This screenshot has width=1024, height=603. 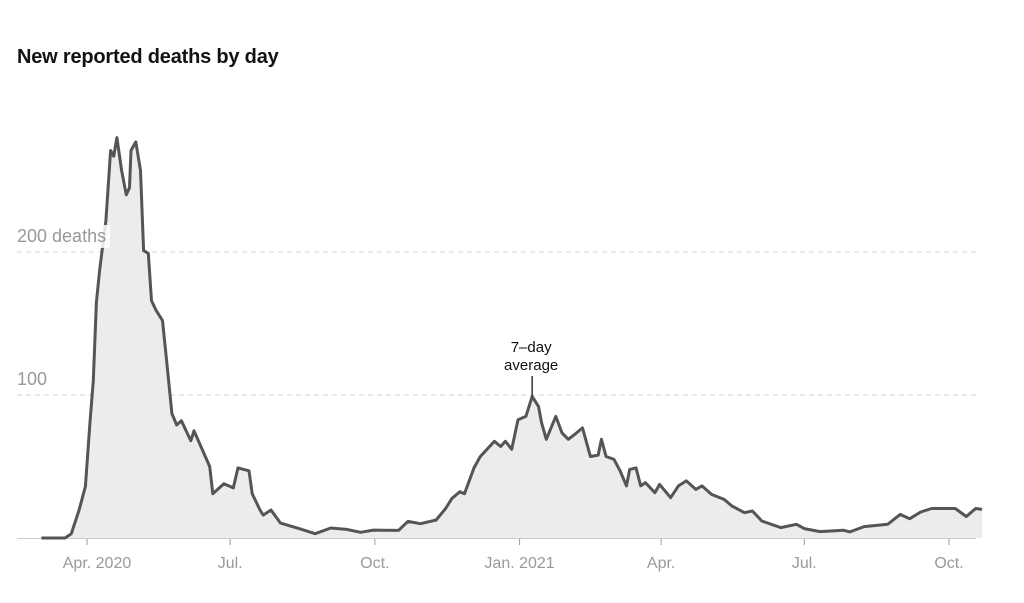 What do you see at coordinates (148, 57) in the screenshot?
I see `chart-title: New reported deaths by day` at bounding box center [148, 57].